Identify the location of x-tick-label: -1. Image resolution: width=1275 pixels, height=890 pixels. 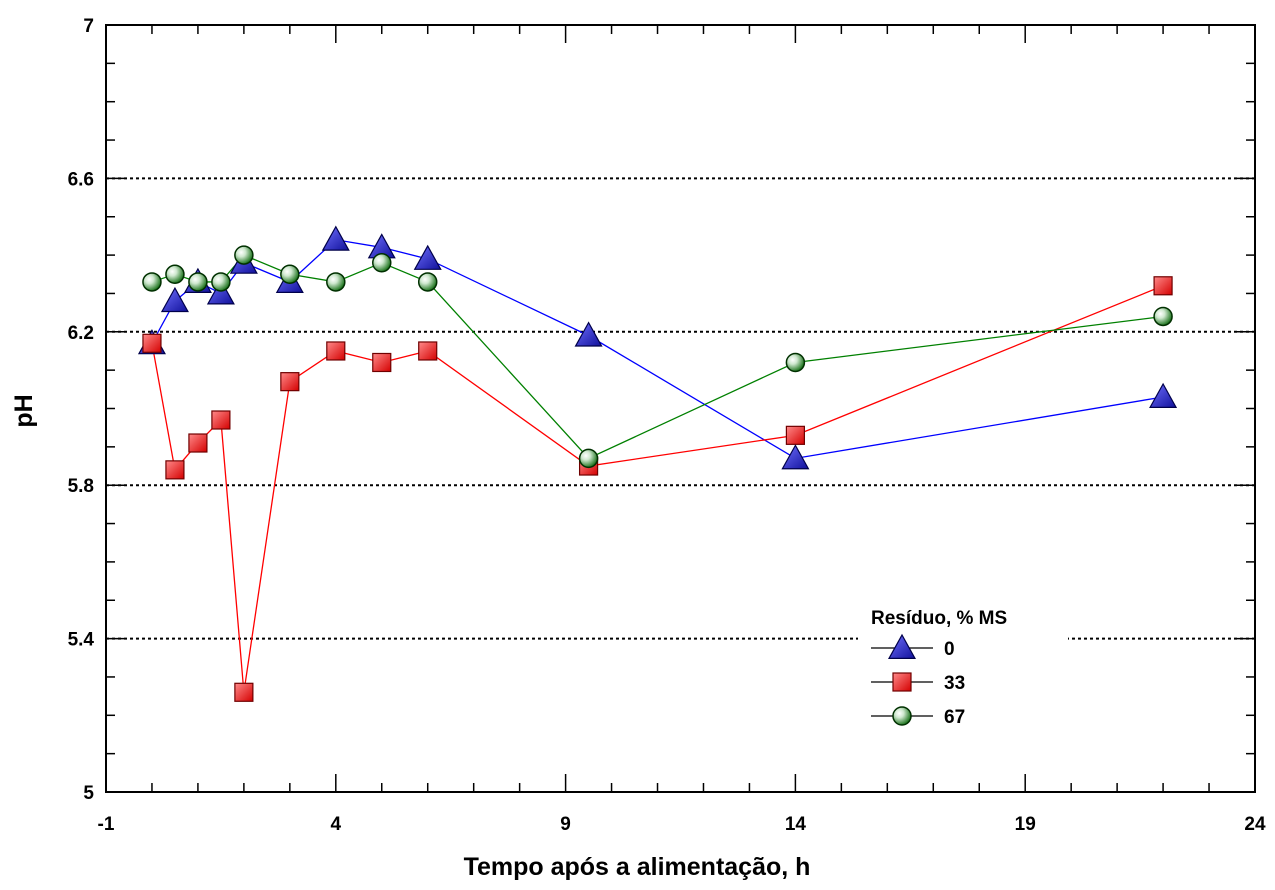
(106, 824).